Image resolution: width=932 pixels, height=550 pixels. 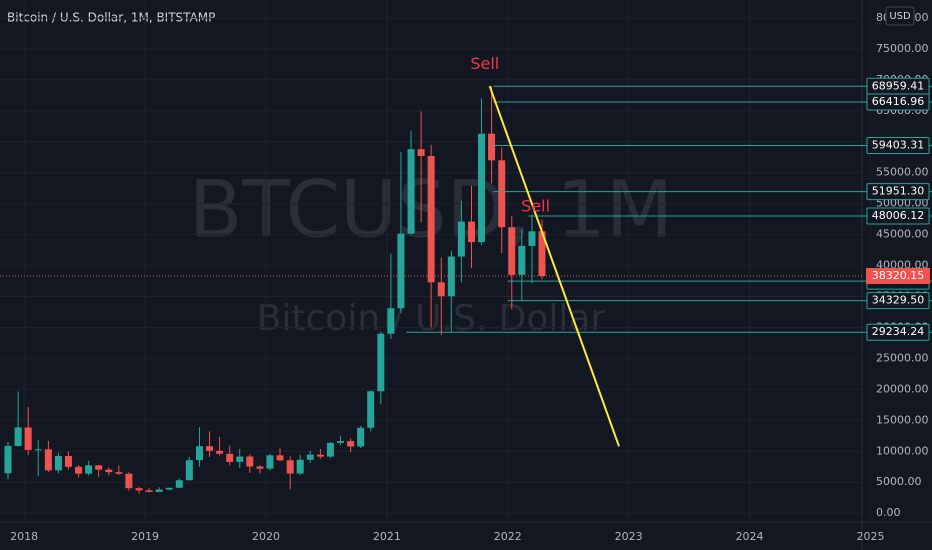 I want to click on y-tick-label: 0.00, so click(x=888, y=512).